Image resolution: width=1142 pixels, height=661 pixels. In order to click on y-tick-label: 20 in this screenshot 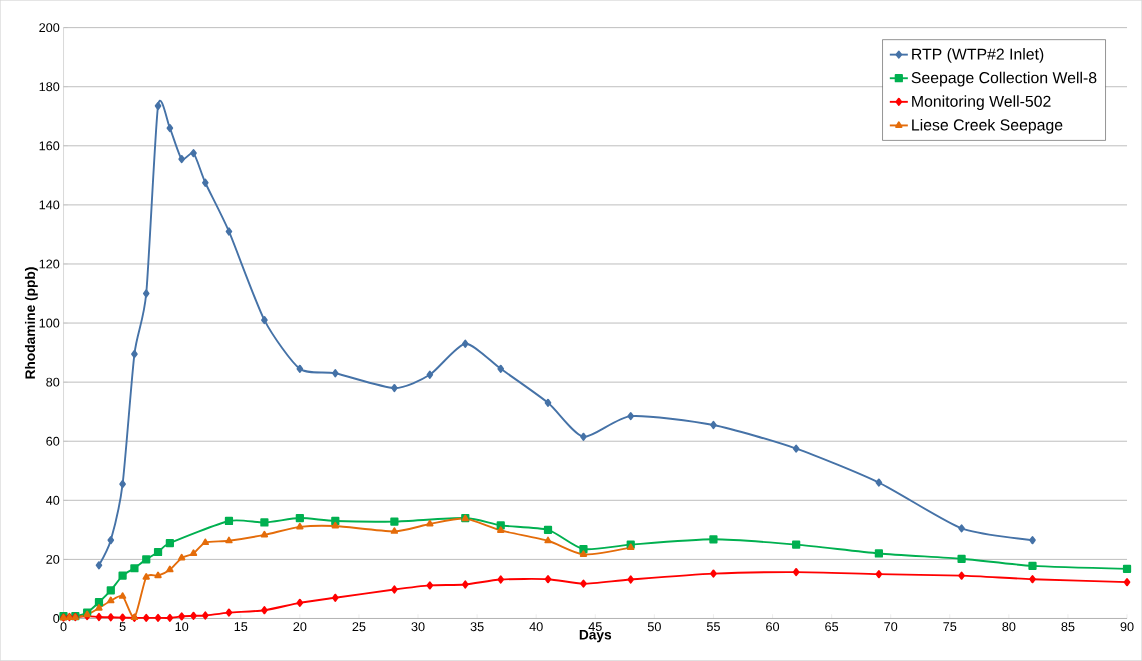, I will do `click(53, 559)`.